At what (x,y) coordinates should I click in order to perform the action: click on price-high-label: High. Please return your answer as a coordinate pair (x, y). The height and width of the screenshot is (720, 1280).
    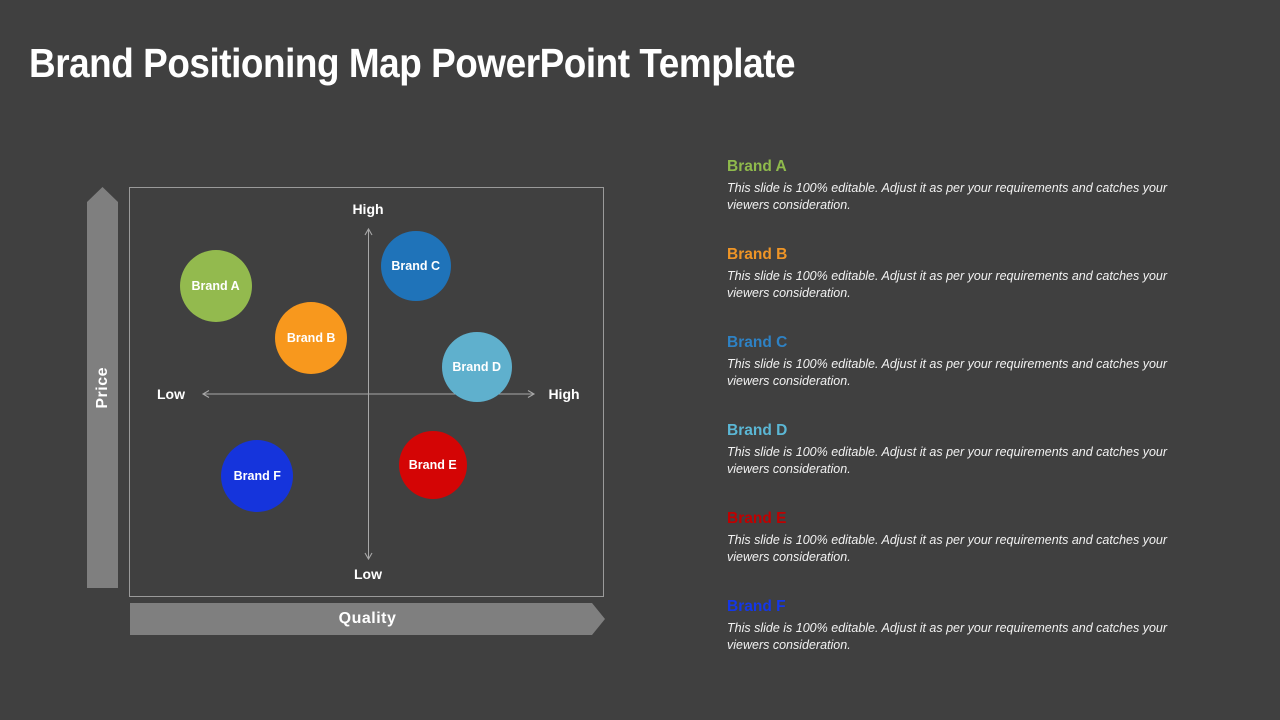
    Looking at the image, I should click on (368, 209).